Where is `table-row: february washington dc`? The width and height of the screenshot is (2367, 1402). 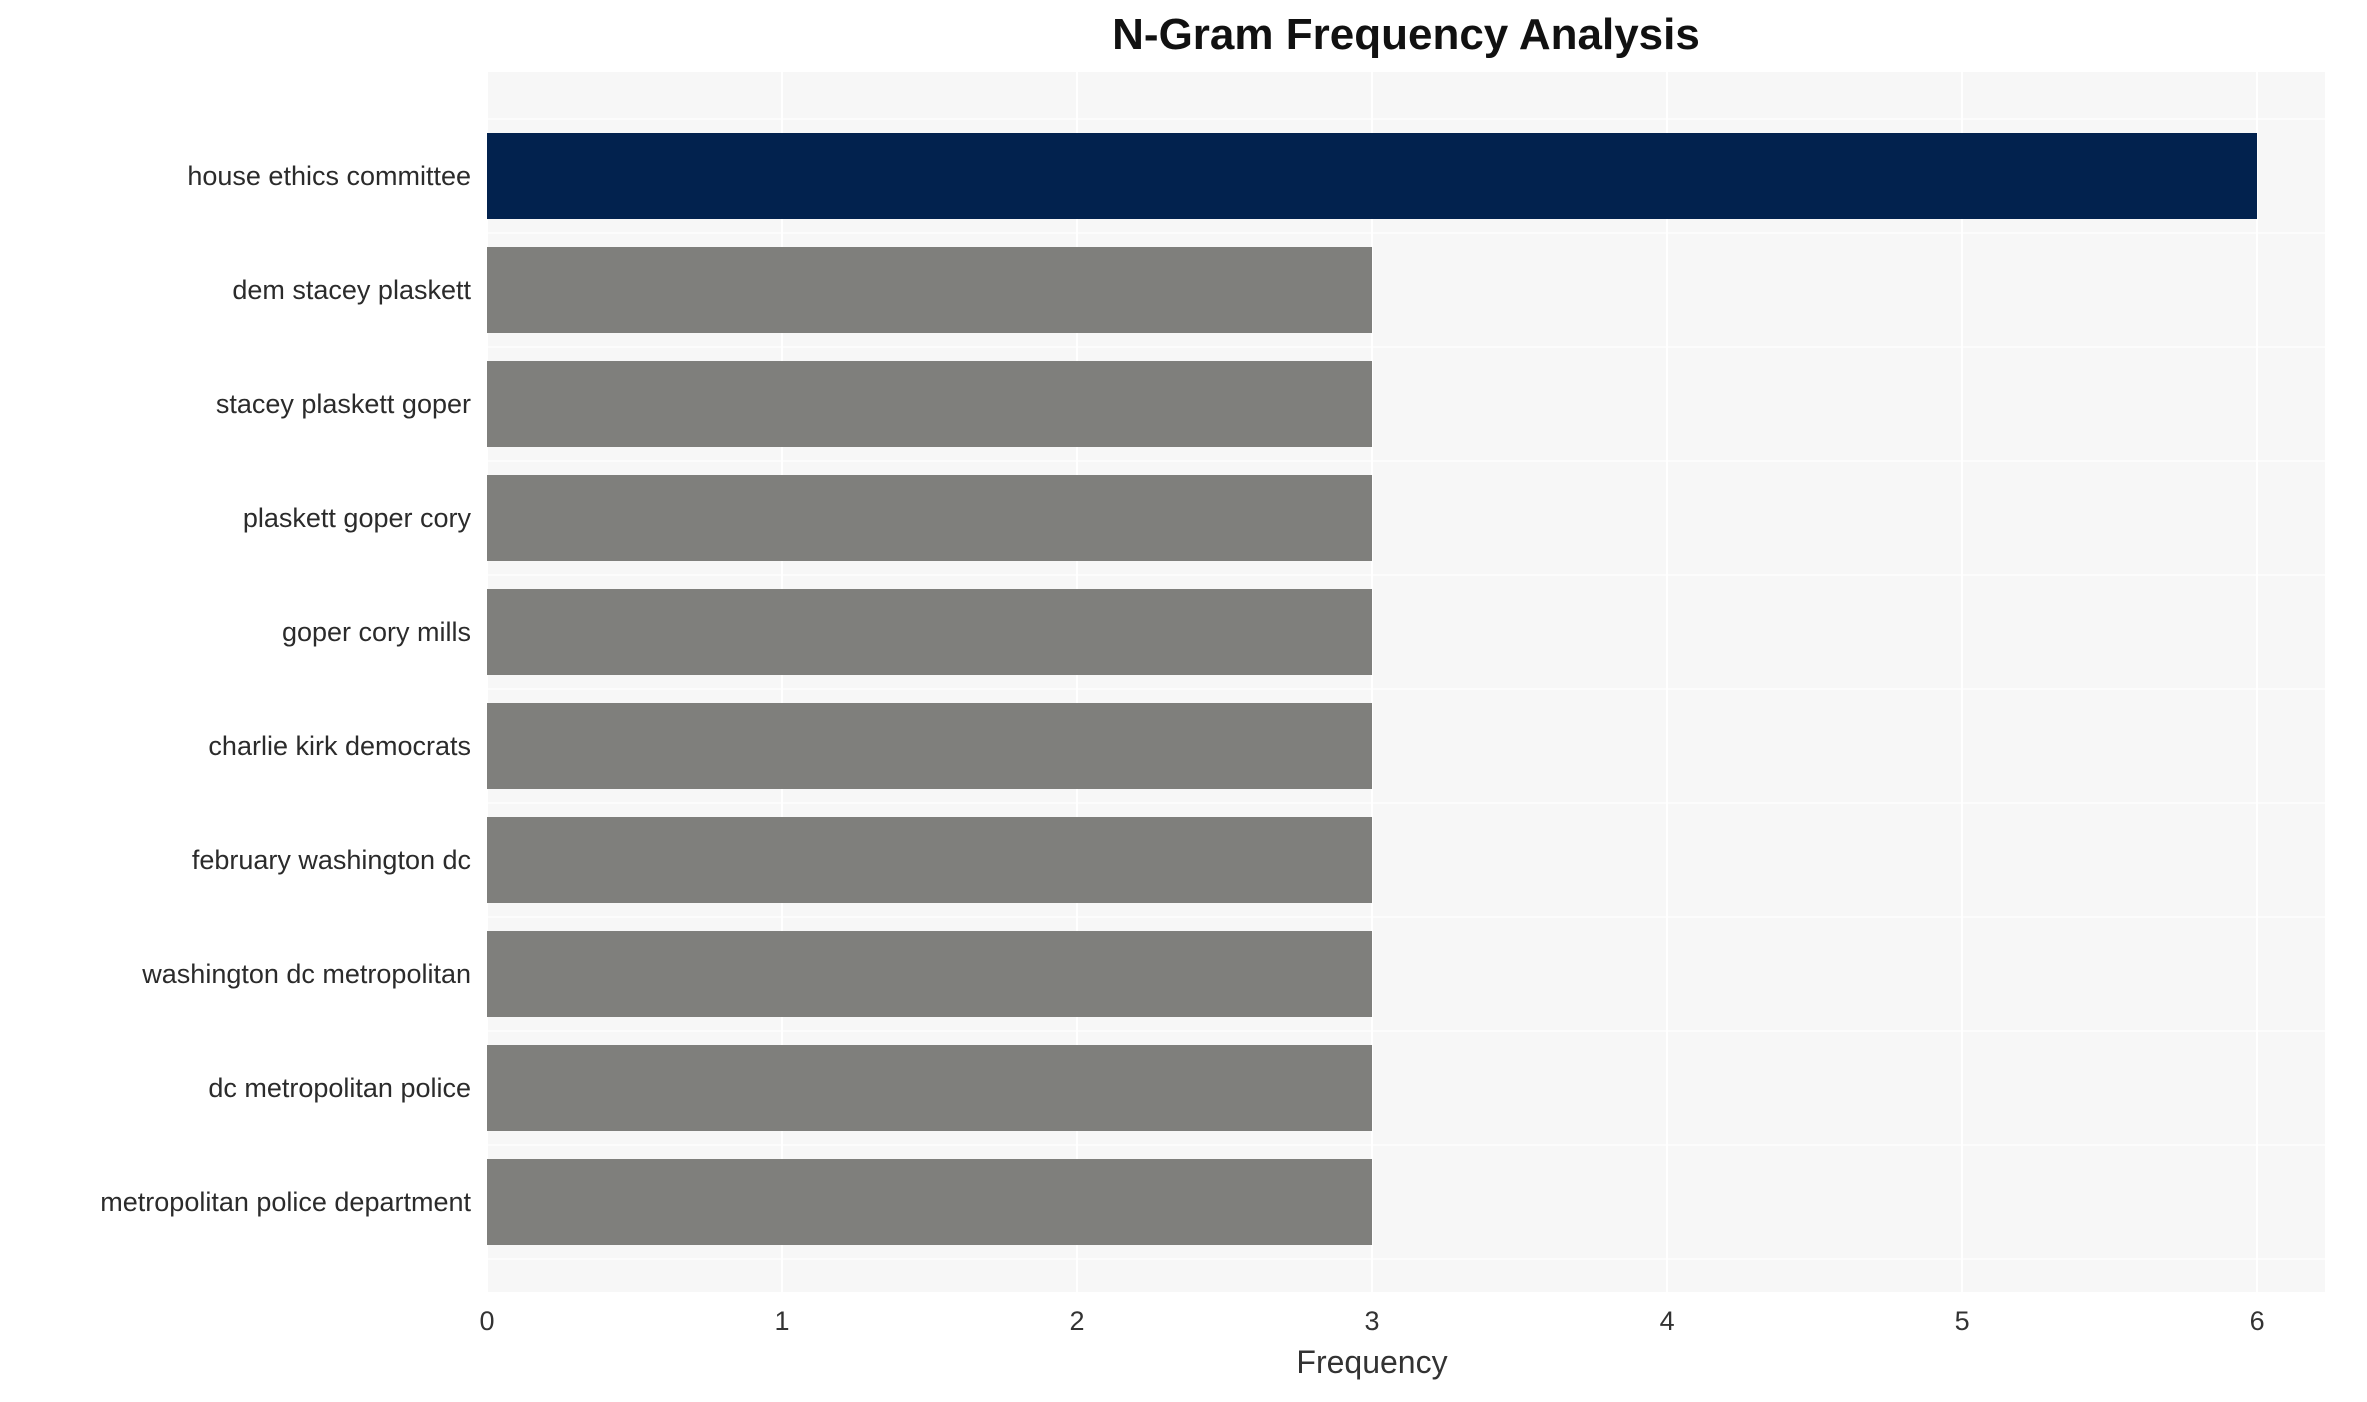
table-row: february washington dc is located at coordinates (1183, 860).